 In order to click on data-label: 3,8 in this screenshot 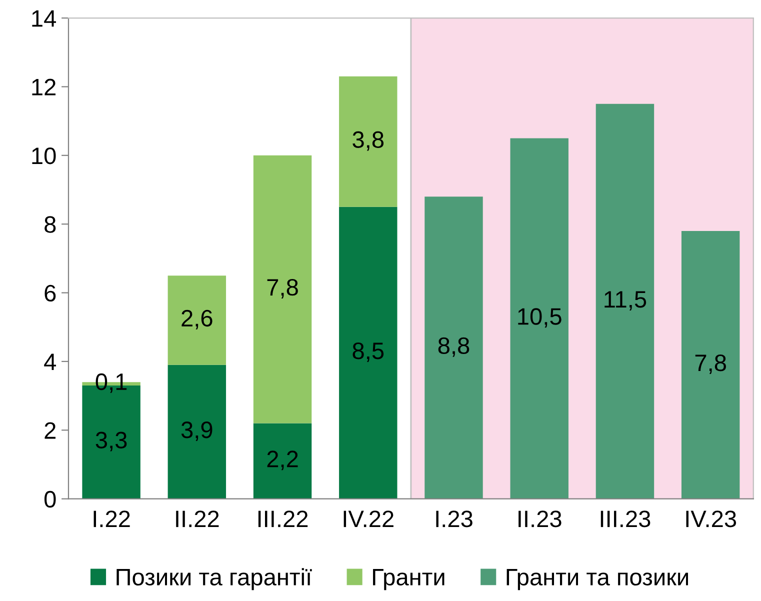, I will do `click(368, 141)`.